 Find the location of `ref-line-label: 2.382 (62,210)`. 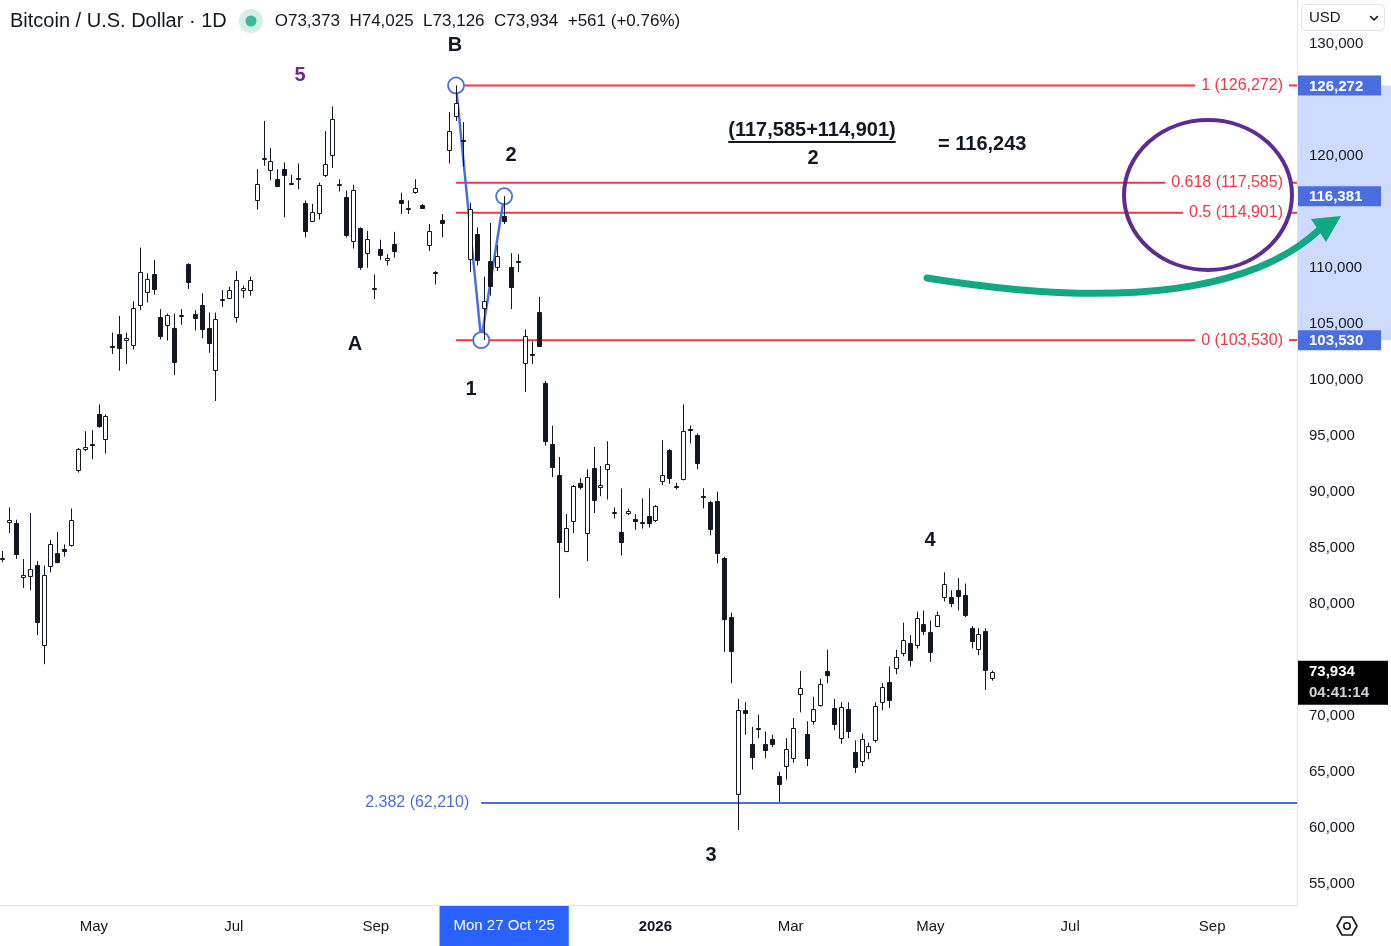

ref-line-label: 2.382 (62,210) is located at coordinates (417, 802).